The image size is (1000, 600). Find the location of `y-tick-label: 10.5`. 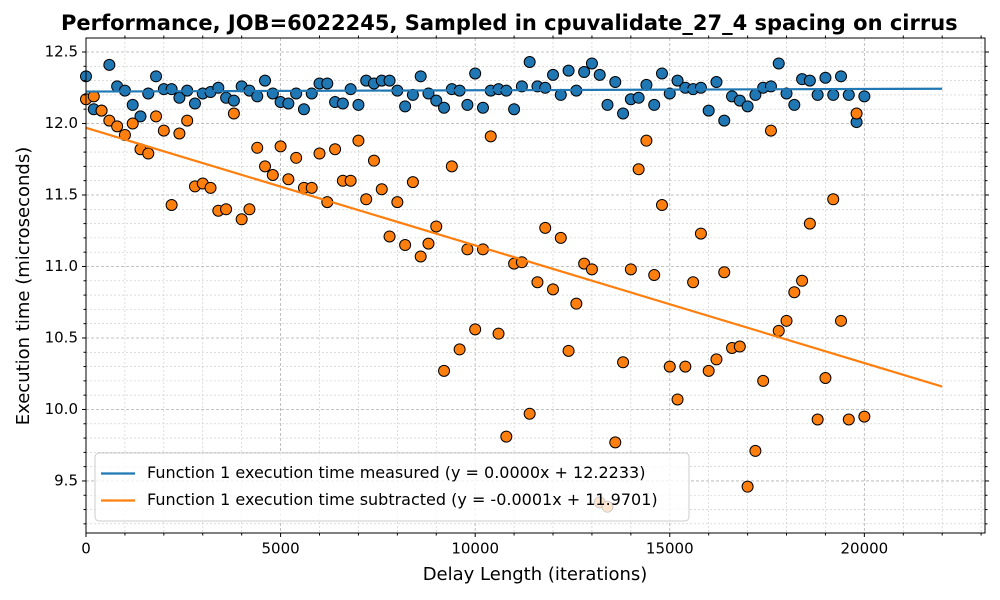

y-tick-label: 10.5 is located at coordinates (61, 337).